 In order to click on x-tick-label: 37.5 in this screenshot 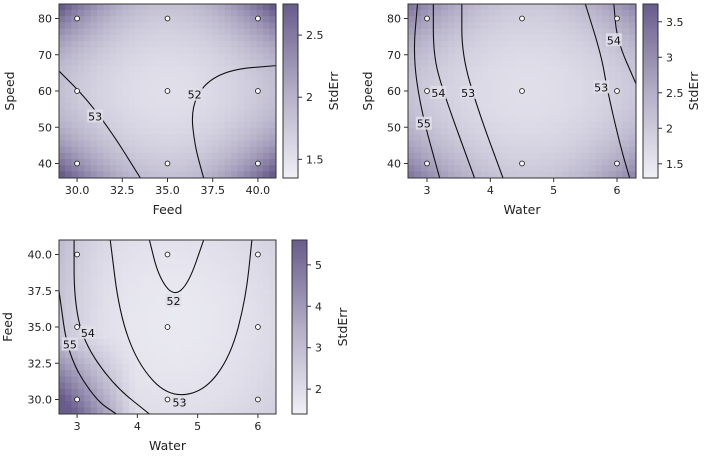, I will do `click(212, 190)`.